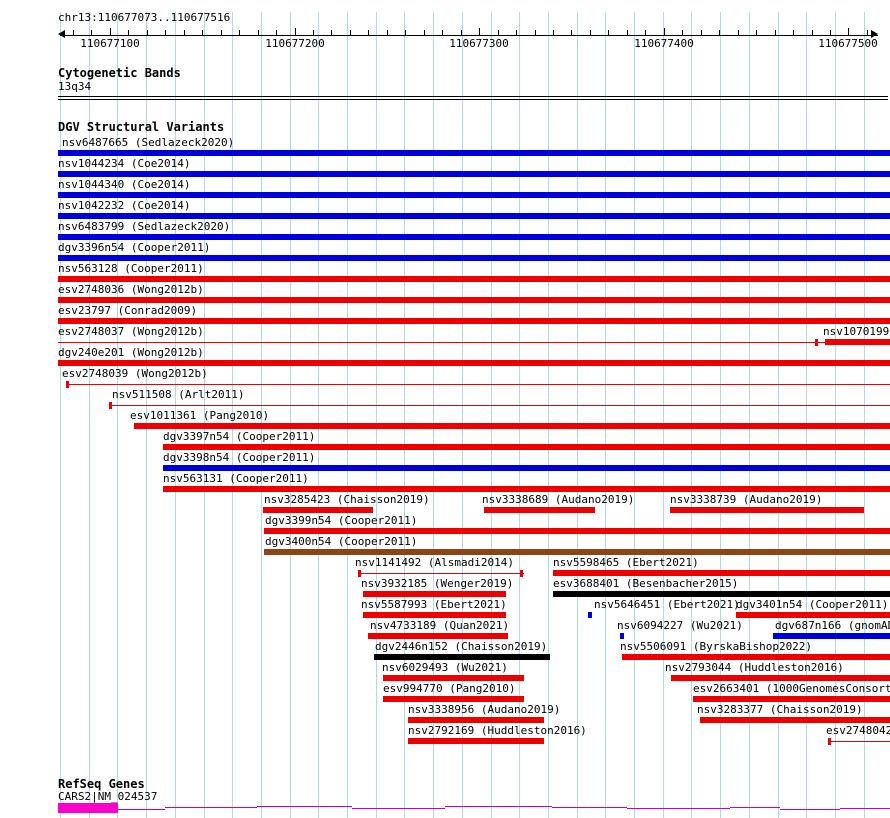  What do you see at coordinates (131, 289) in the screenshot?
I see `feature-label: esv2748036 (Wong2012b)` at bounding box center [131, 289].